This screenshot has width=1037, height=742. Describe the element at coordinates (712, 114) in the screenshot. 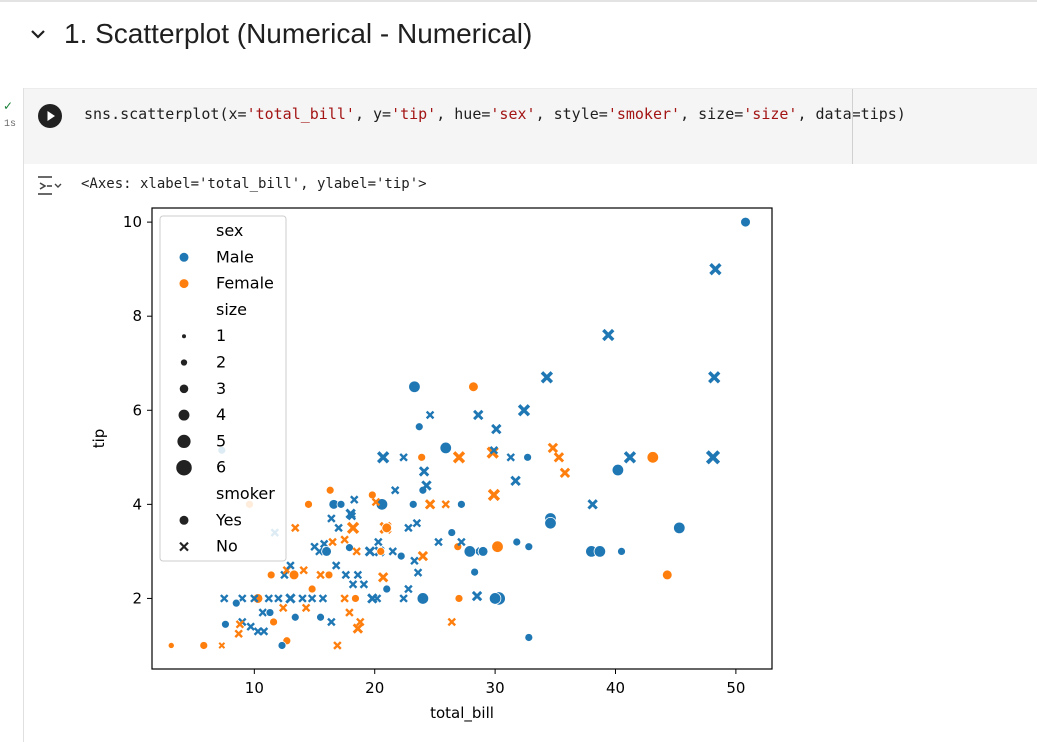

I see `code-token: , size=` at that location.